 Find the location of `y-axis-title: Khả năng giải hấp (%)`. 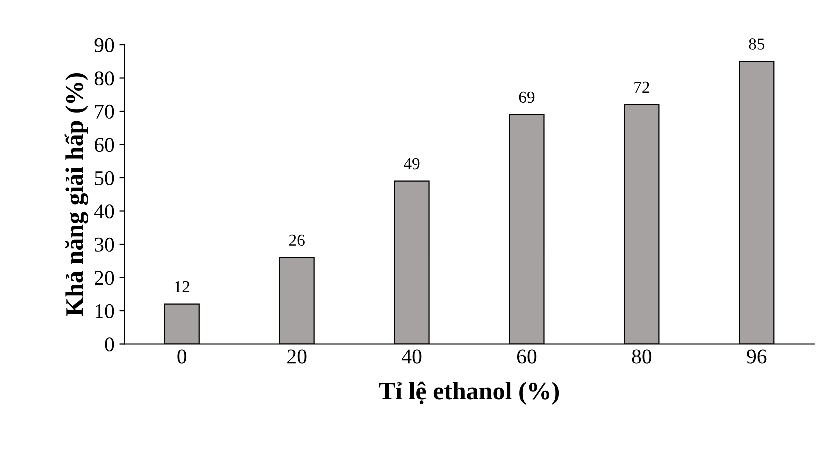

y-axis-title: Khả năng giải hấp (%) is located at coordinates (76, 194).